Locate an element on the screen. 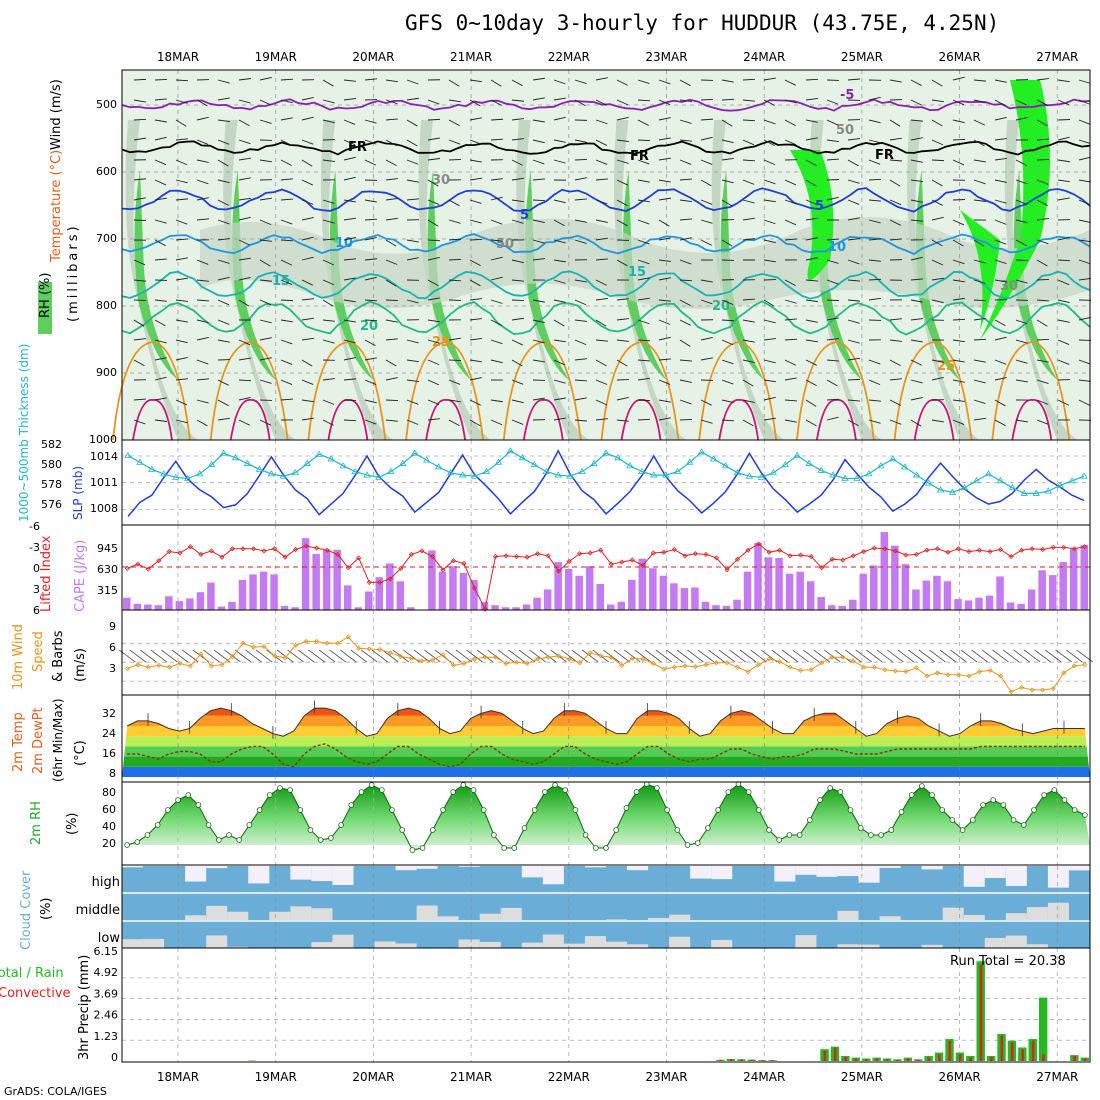  contour-label: -5 is located at coordinates (847, 95).